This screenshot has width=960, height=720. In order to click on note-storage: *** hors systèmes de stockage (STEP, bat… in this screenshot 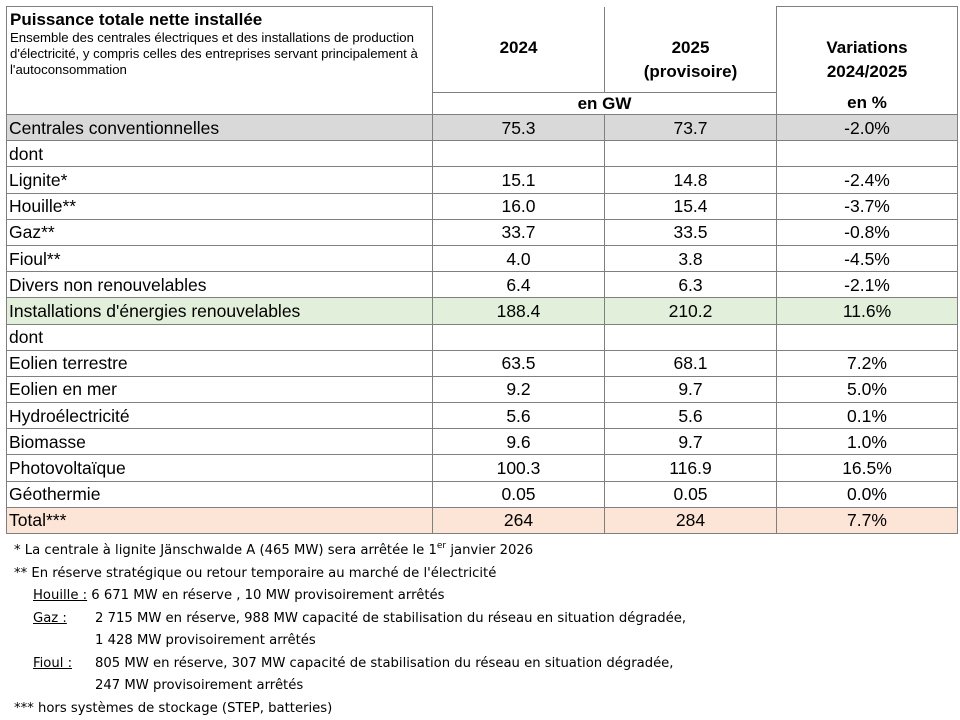, I will do `click(173, 708)`.